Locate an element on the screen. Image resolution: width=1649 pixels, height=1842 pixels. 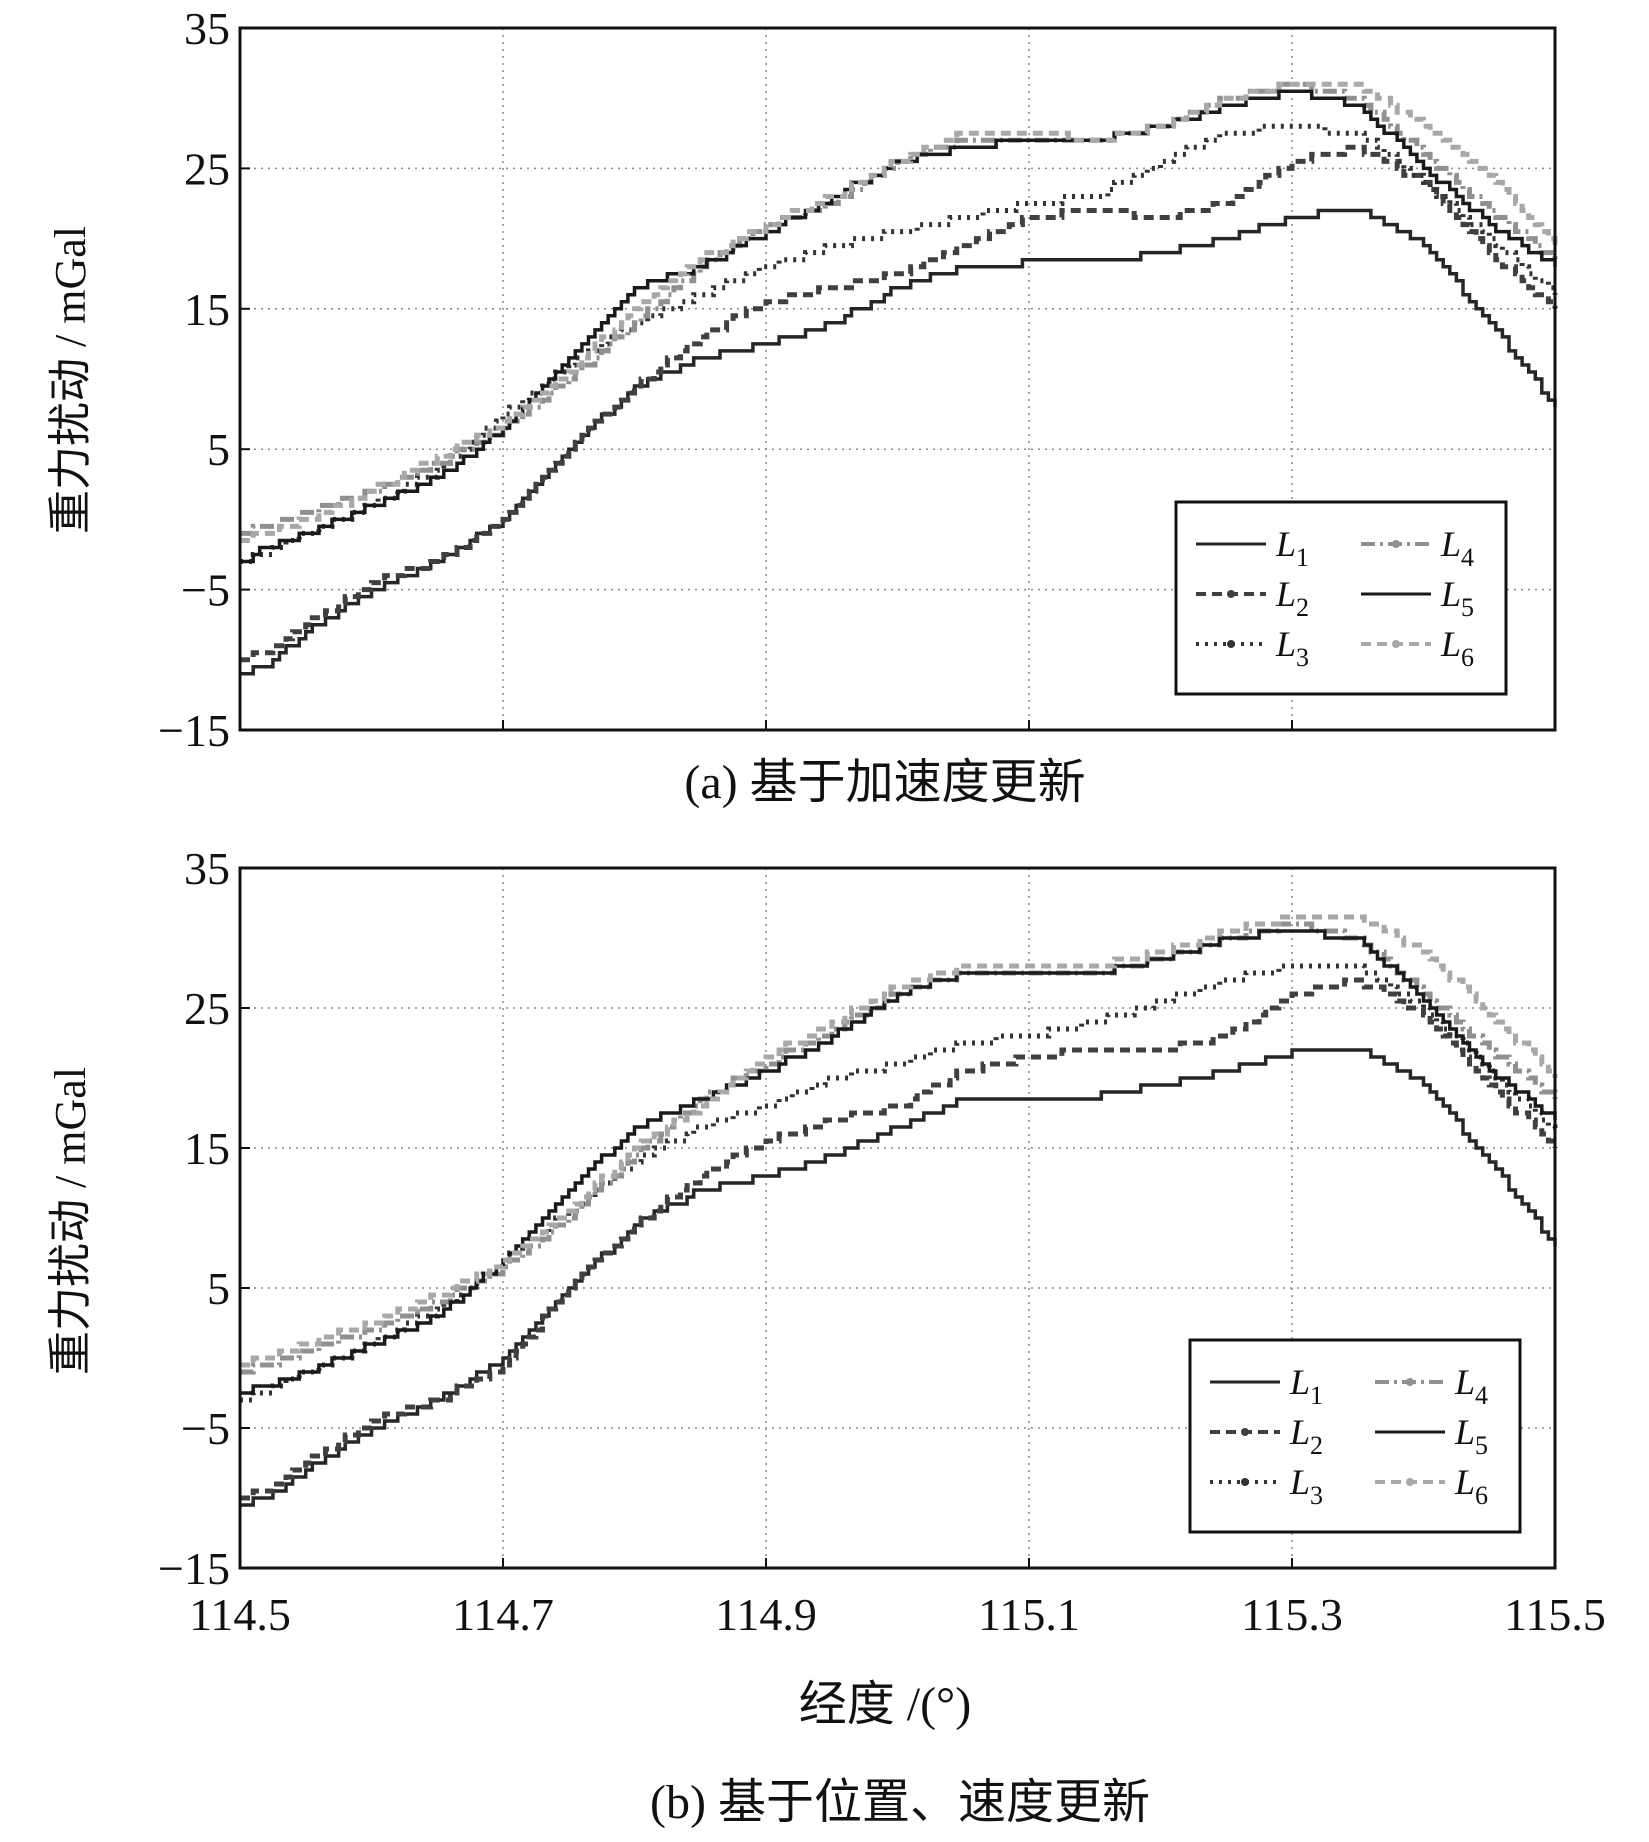
y-axis-label-a: 重力扰动 / mGal is located at coordinates (70, 380).